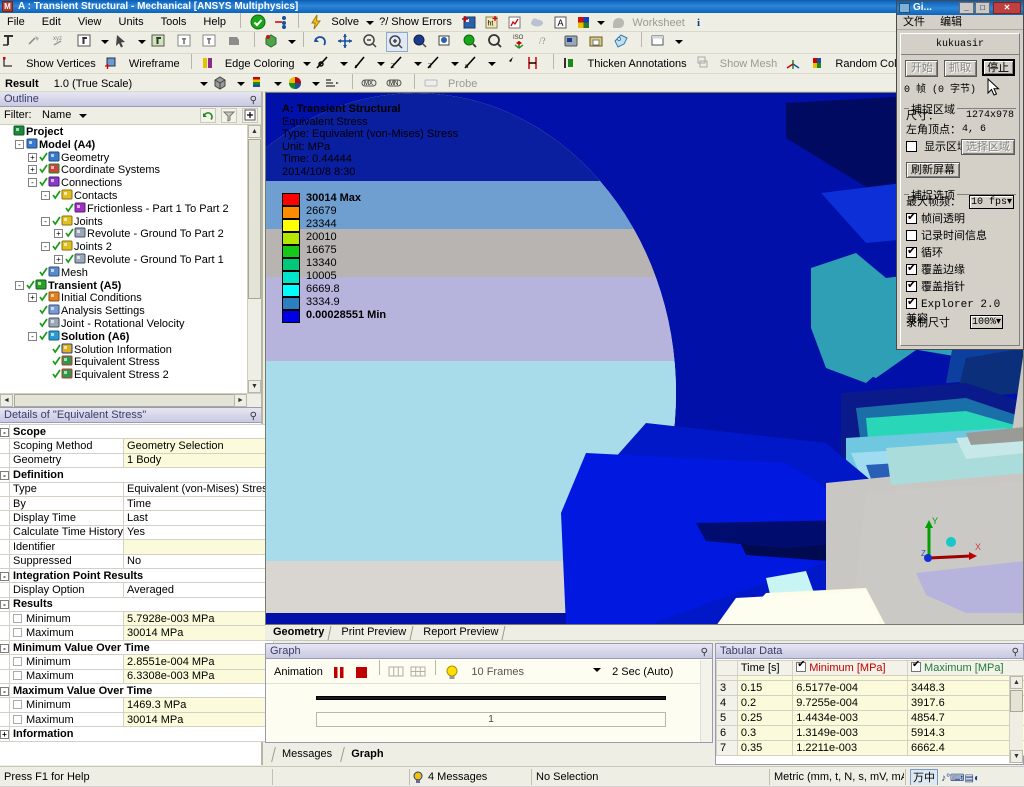 The image size is (1024, 787). Describe the element at coordinates (966, 668) in the screenshot. I see `tabular-column-header-3: Maximum [MPa]` at that location.